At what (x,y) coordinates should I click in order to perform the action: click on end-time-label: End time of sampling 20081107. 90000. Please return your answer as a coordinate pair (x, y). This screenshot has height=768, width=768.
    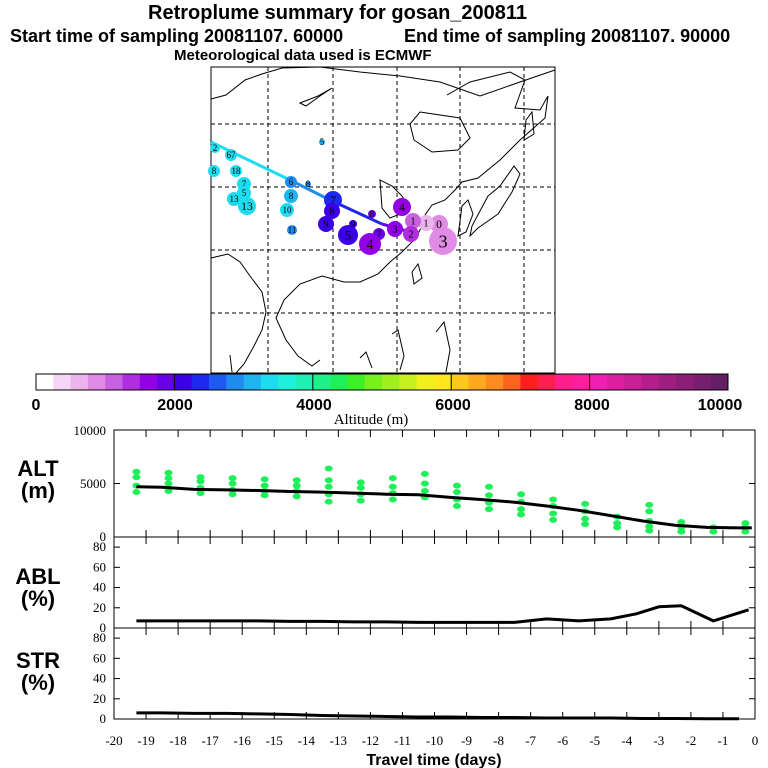
    Looking at the image, I should click on (567, 36).